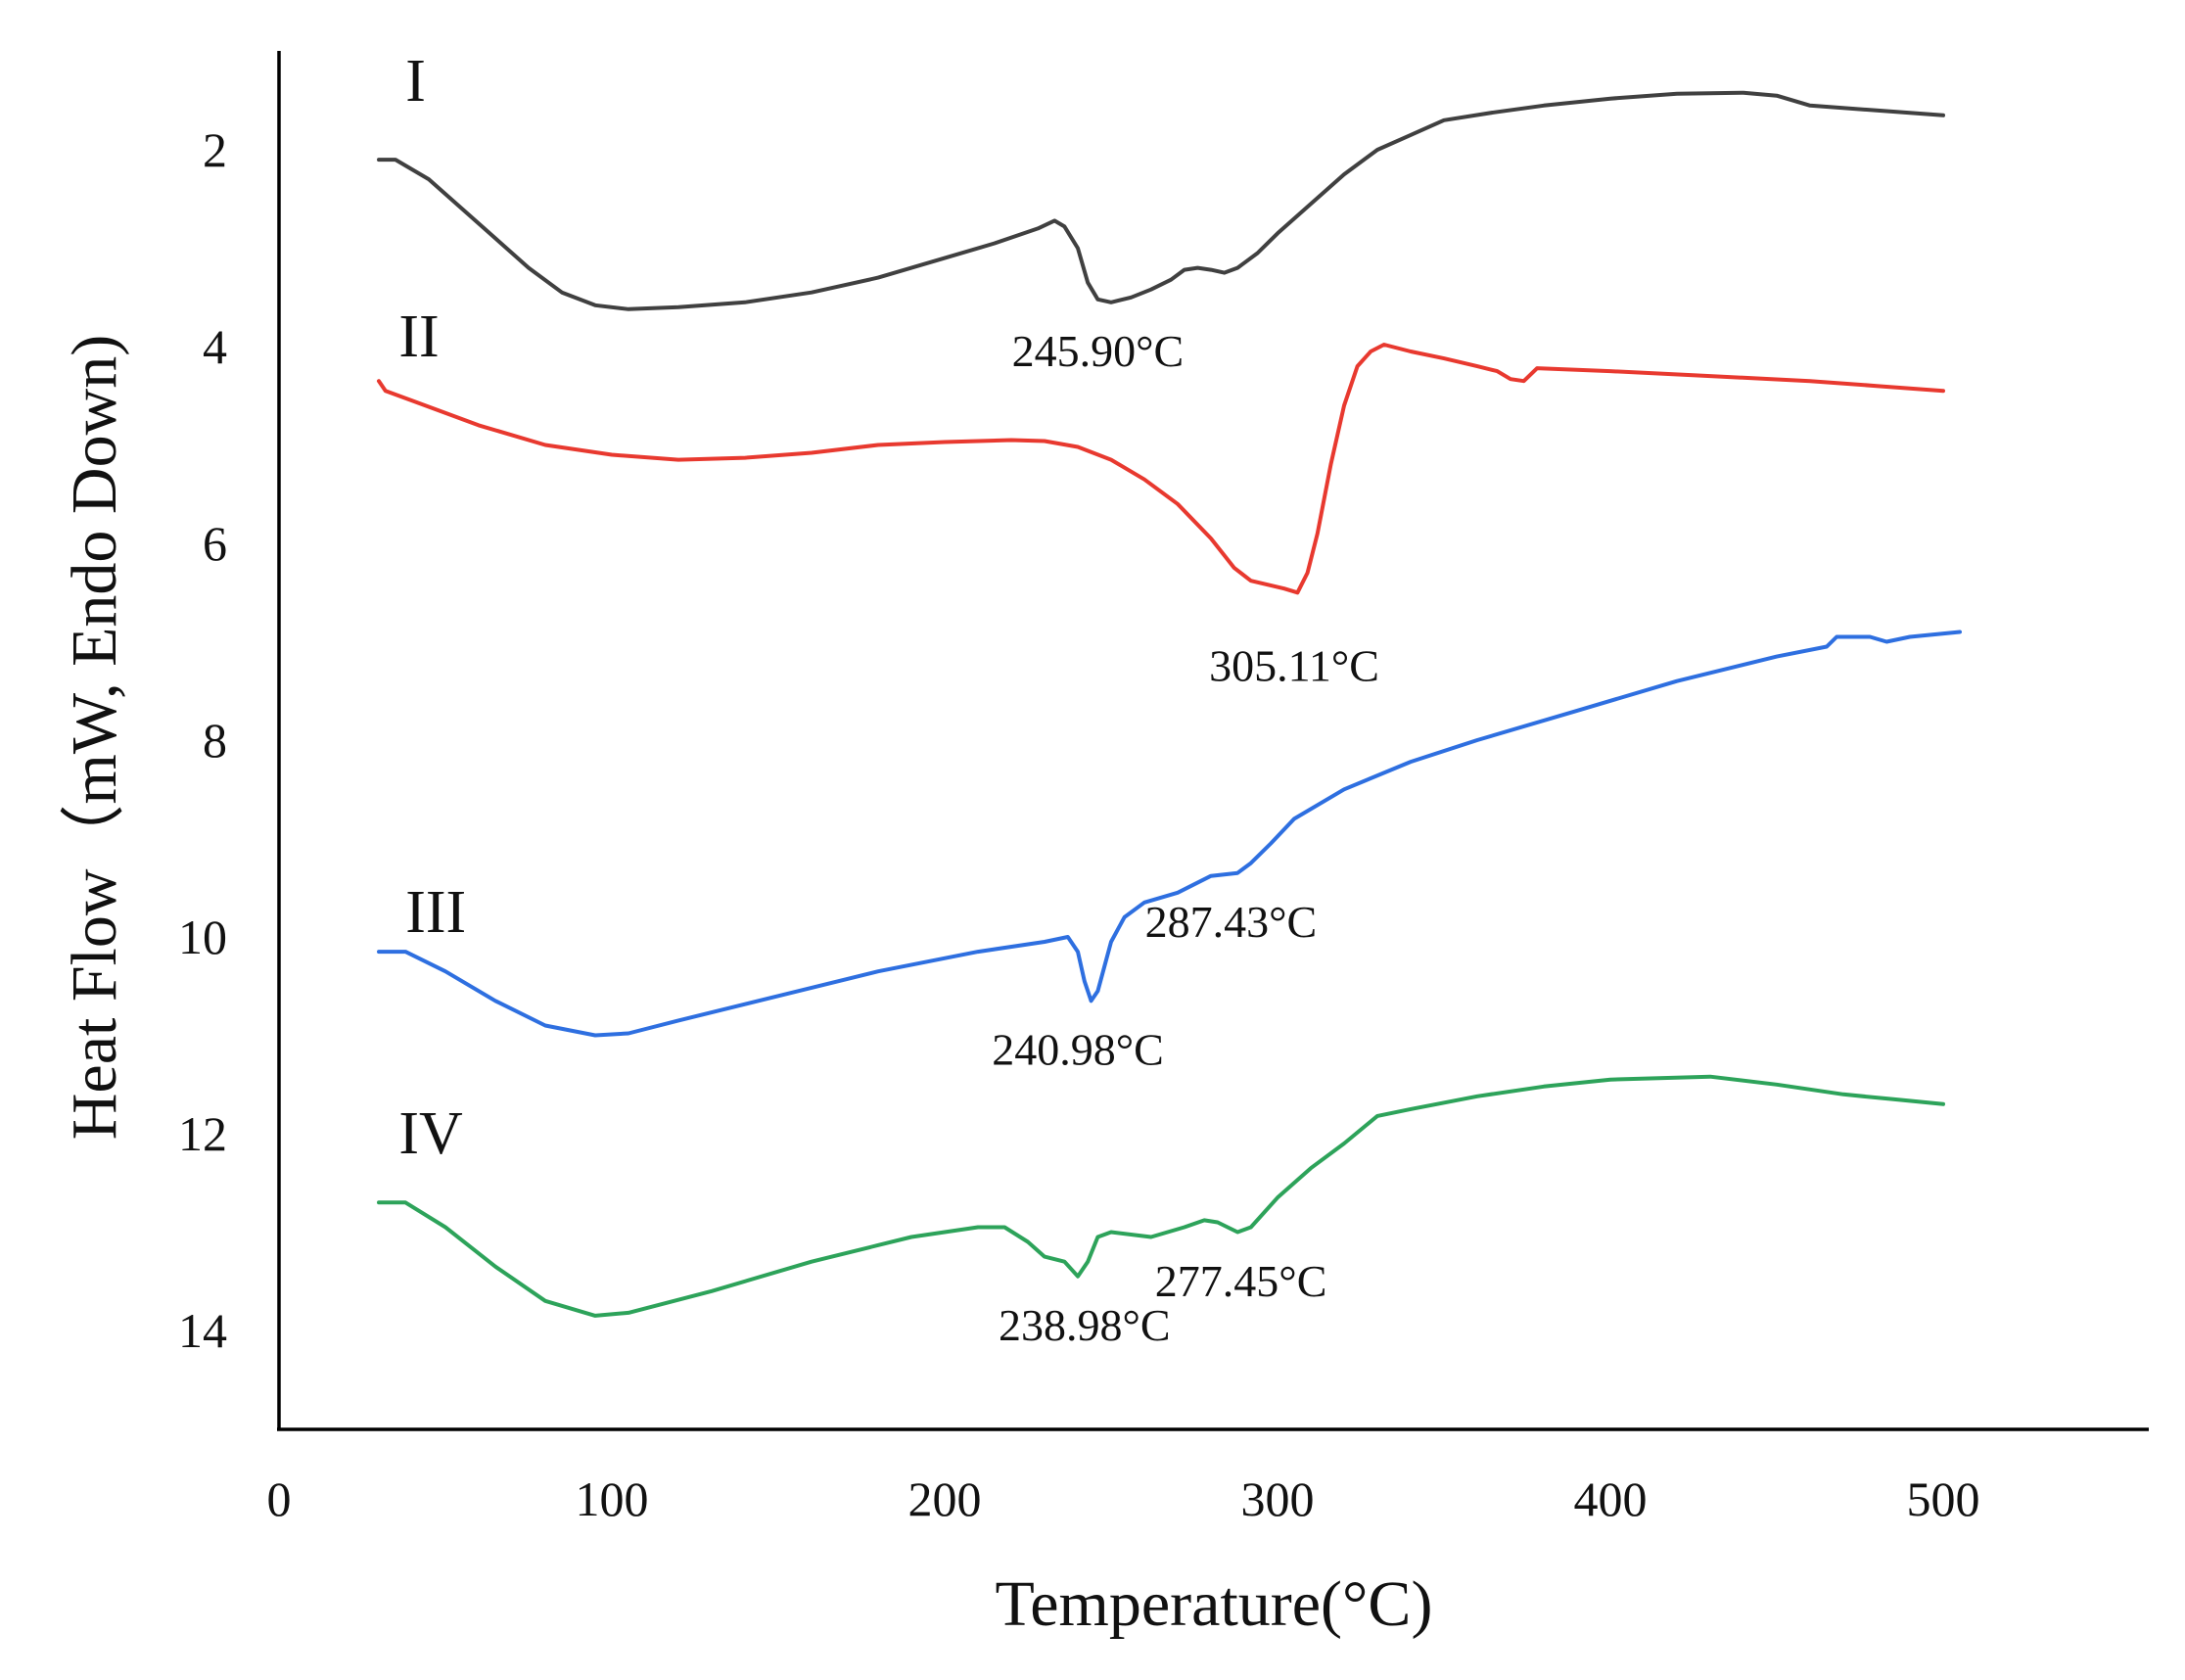 The width and height of the screenshot is (2185, 1680). Describe the element at coordinates (1161, 1196) in the screenshot. I see `series-line-iv` at that location.